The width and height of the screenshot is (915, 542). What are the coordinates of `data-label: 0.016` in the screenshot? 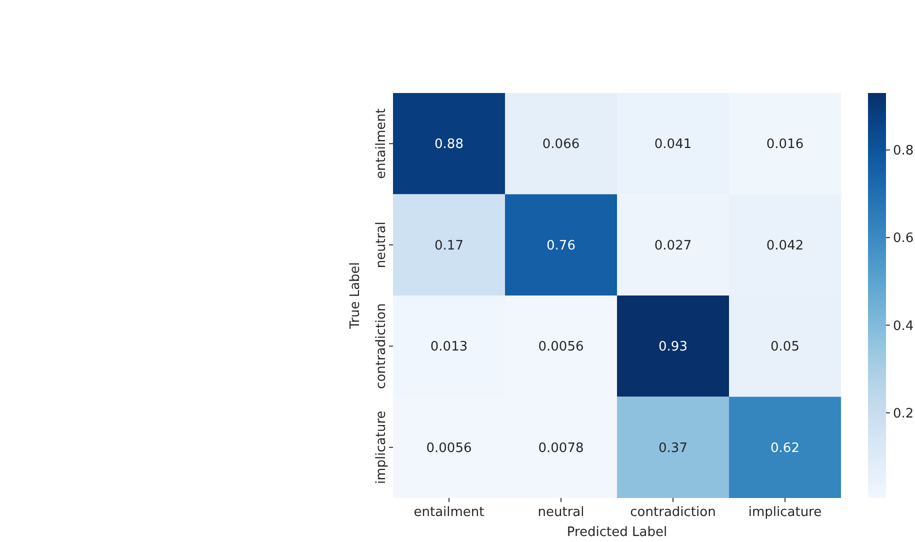 It's located at (785, 144).